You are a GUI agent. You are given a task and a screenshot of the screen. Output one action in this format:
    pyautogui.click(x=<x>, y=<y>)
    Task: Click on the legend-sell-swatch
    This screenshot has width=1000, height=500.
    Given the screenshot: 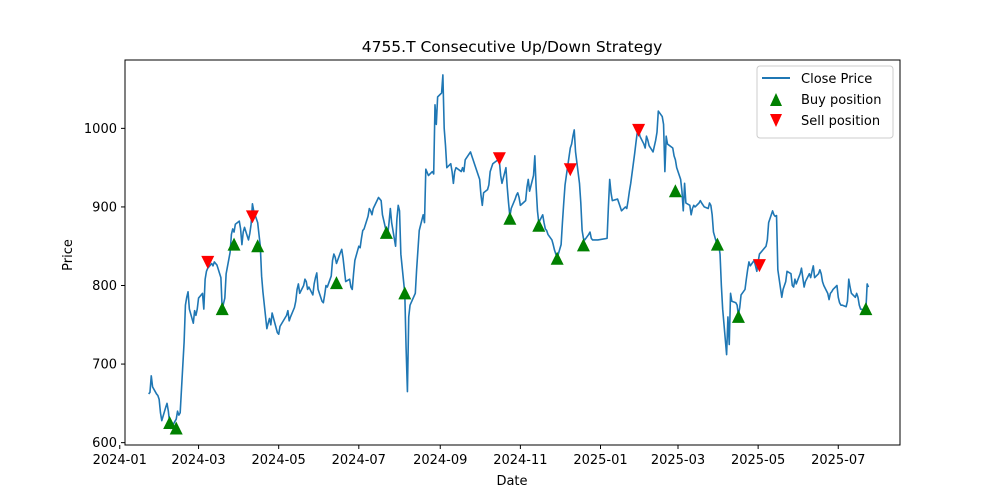 What is the action you would take?
    pyautogui.click(x=776, y=120)
    